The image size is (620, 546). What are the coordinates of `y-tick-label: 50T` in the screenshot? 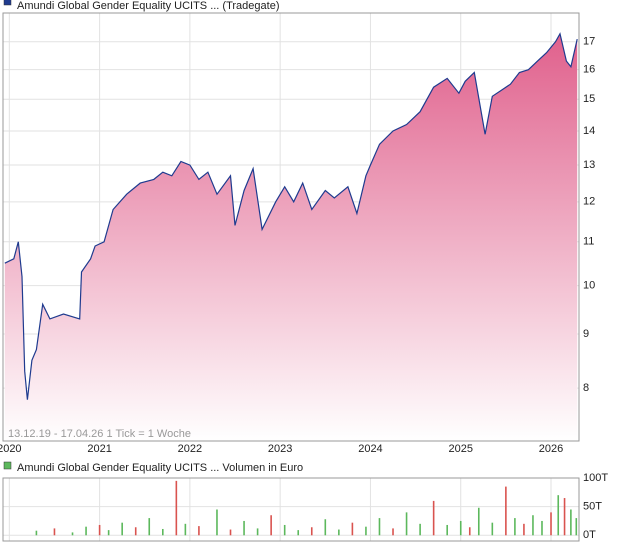 It's located at (592, 507).